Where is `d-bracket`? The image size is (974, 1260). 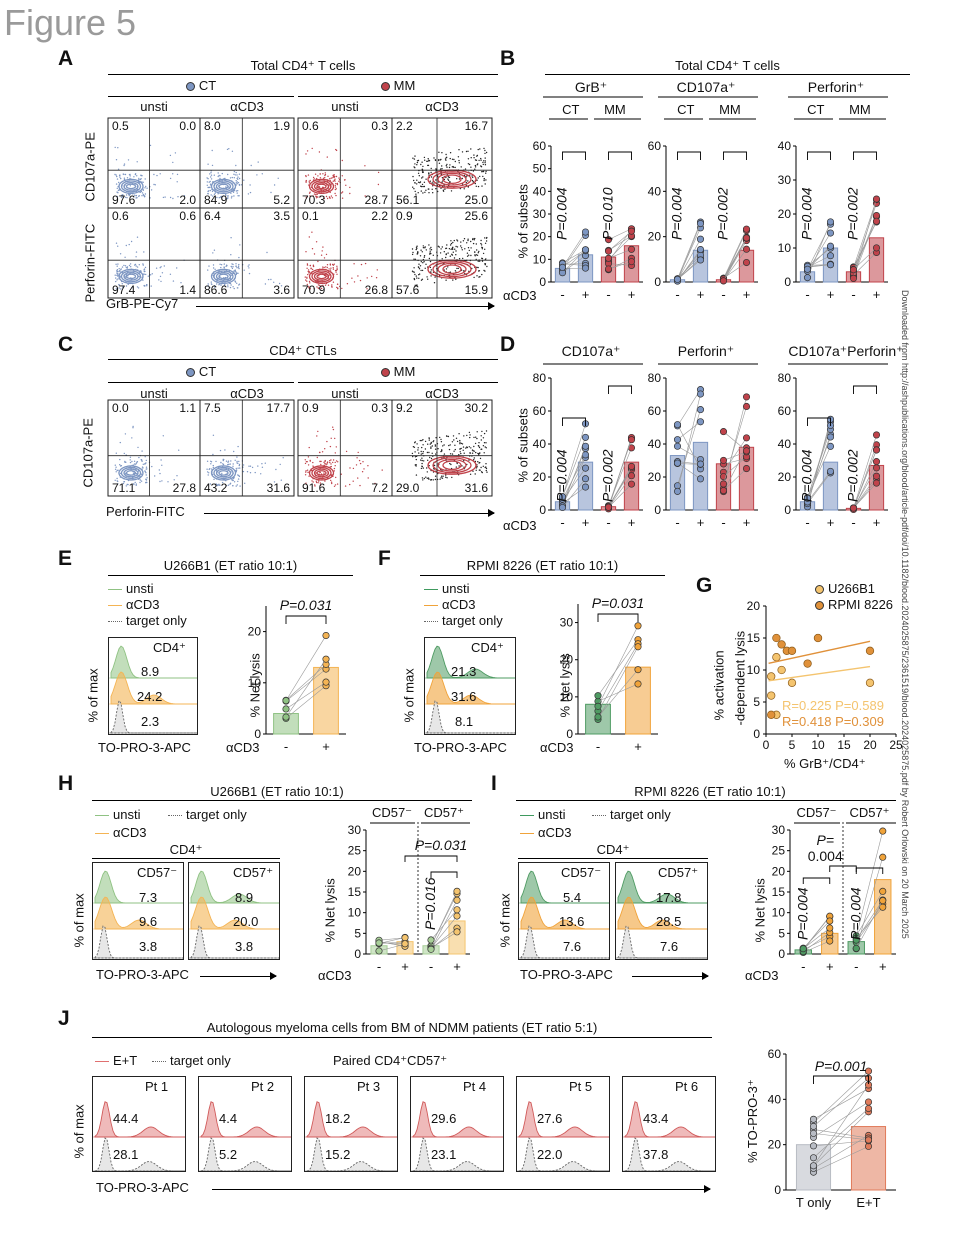
d-bracket is located at coordinates (865, 389).